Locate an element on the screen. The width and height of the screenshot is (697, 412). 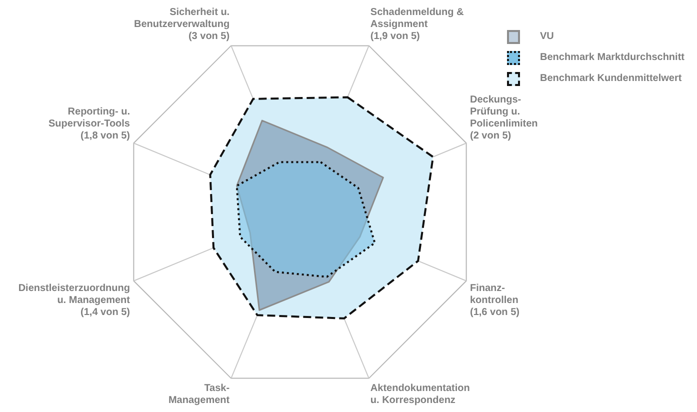
spoke-label: Finanz- kontrollen (1,6 von 5) is located at coordinates (495, 300).